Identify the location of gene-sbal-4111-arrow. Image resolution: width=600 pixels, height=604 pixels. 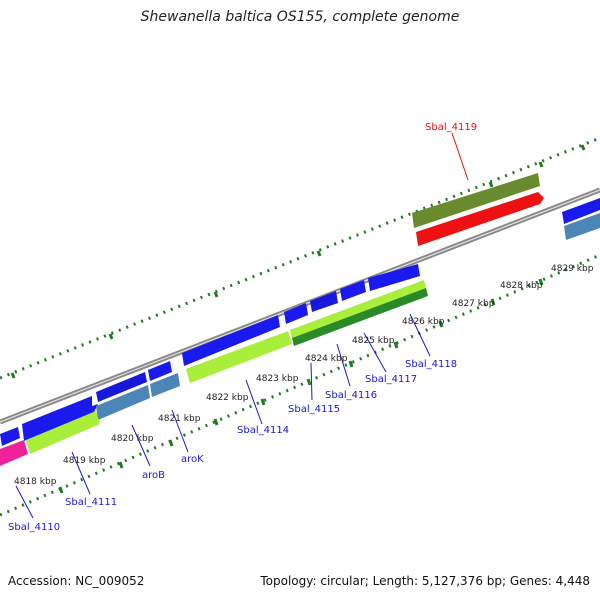
(60, 418).